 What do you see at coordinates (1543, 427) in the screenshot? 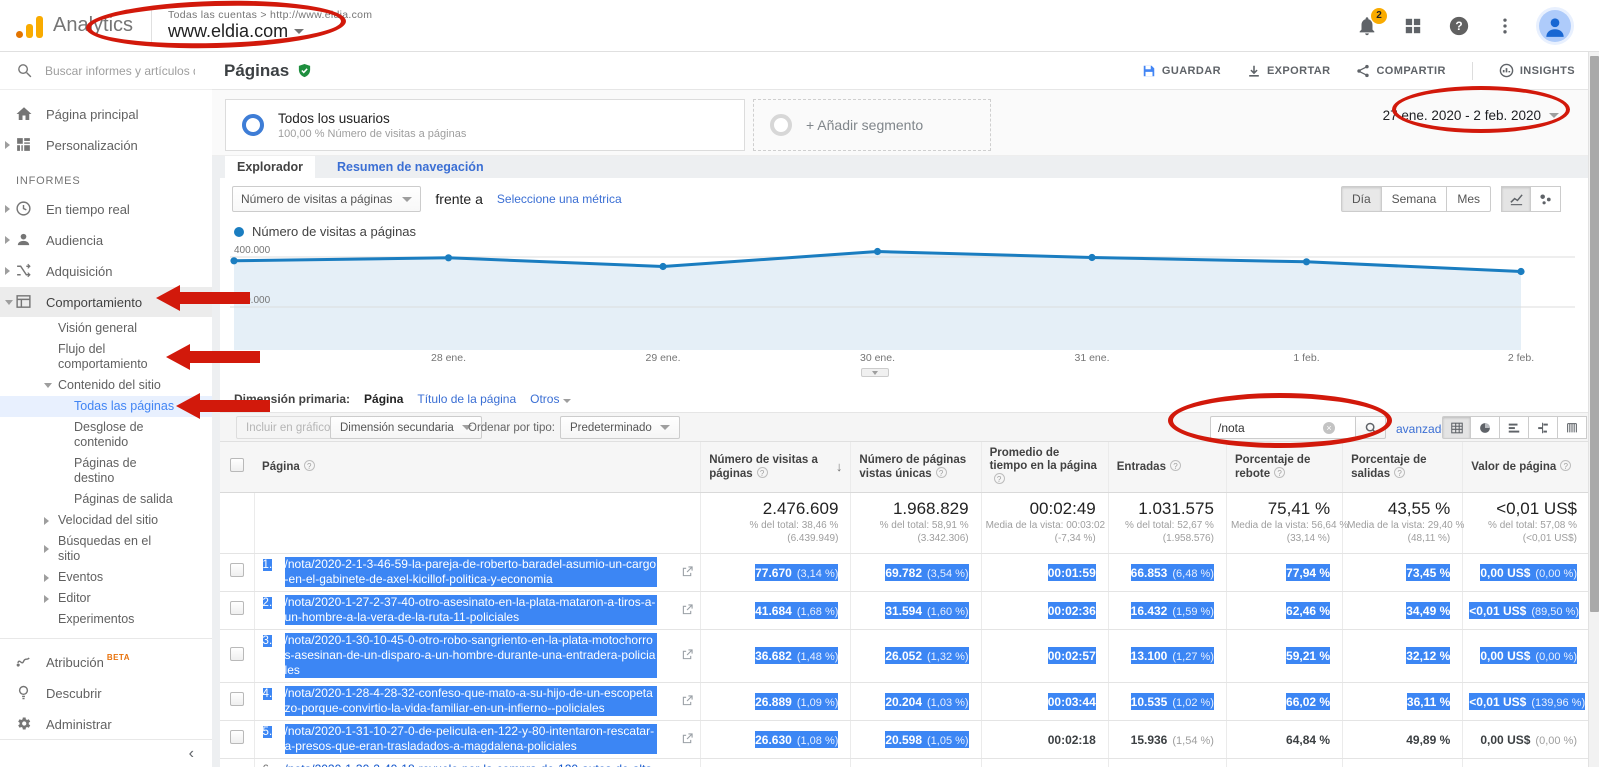
I see `comparison-view-icon` at bounding box center [1543, 427].